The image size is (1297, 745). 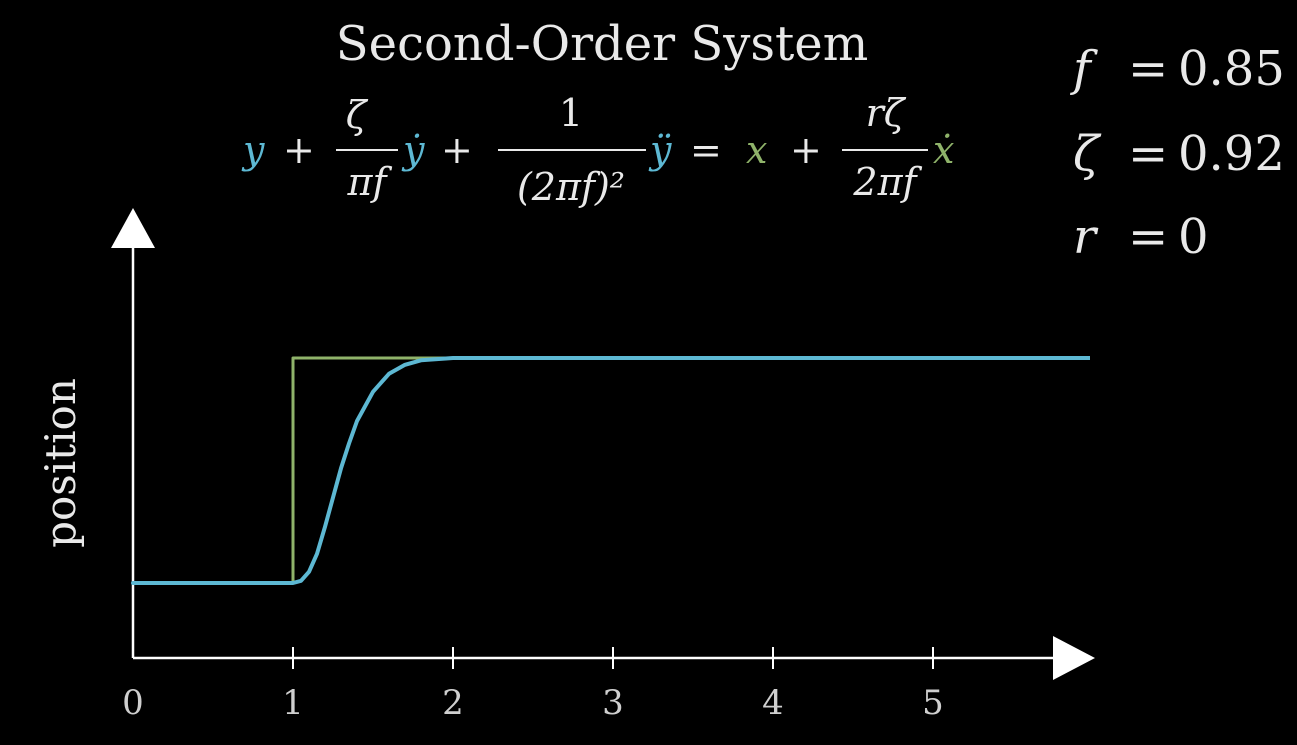 What do you see at coordinates (887, 182) in the screenshot?
I see `eq-frac3-den: 2πf` at bounding box center [887, 182].